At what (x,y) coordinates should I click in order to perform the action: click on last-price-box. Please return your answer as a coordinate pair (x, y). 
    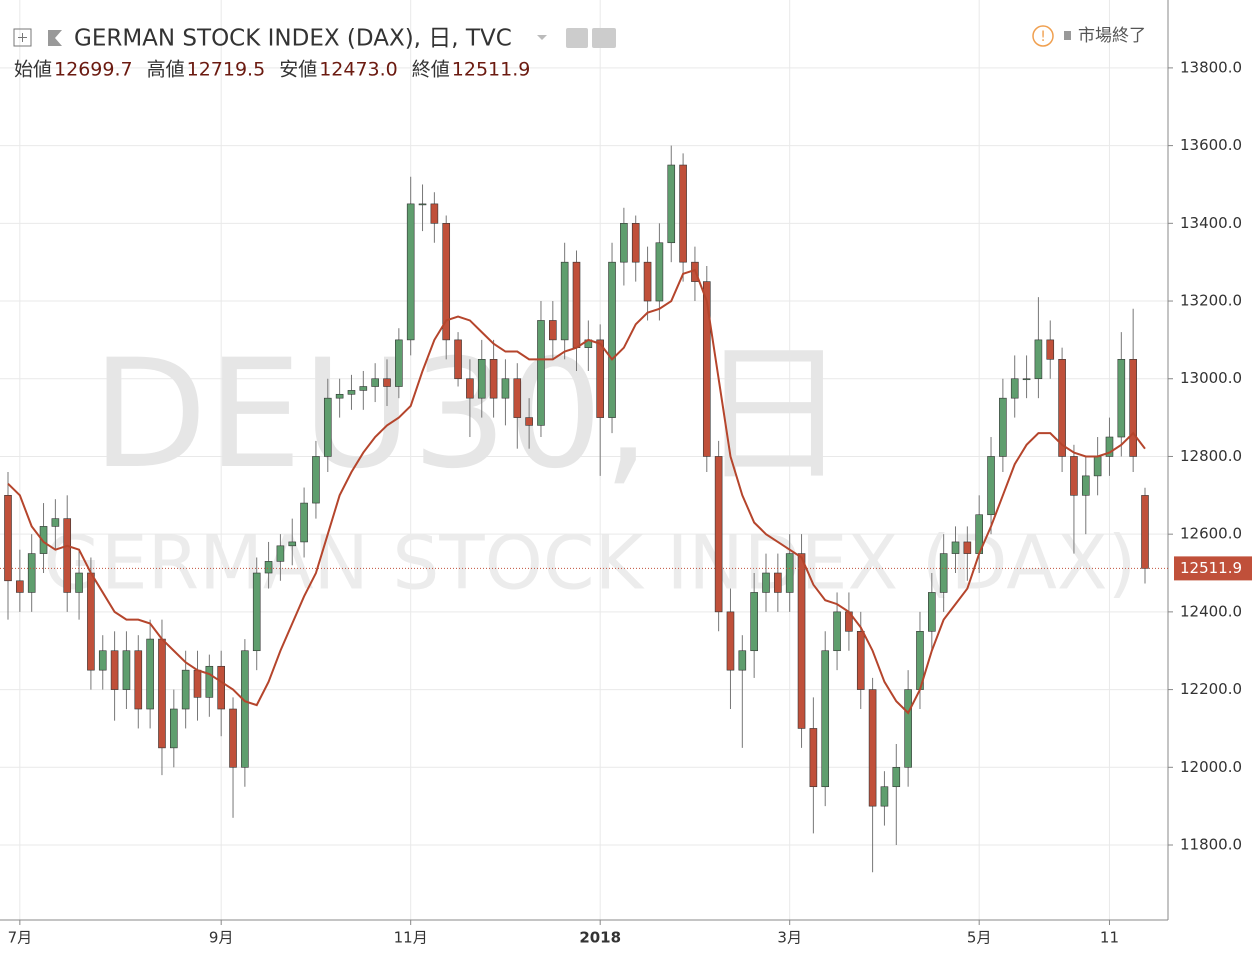
    Looking at the image, I should click on (1213, 568).